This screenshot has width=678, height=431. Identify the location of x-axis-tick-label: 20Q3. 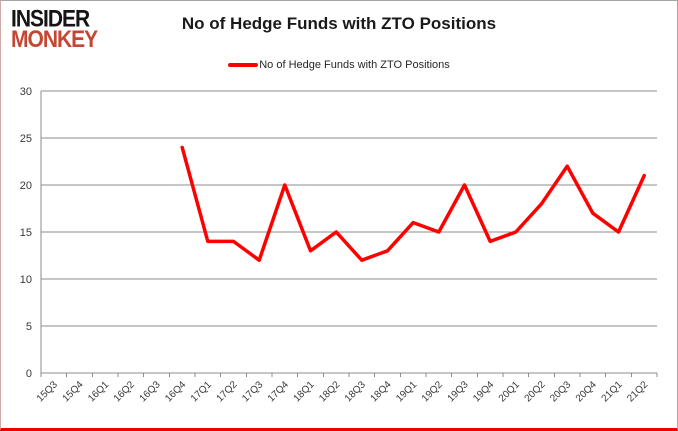
(560, 391).